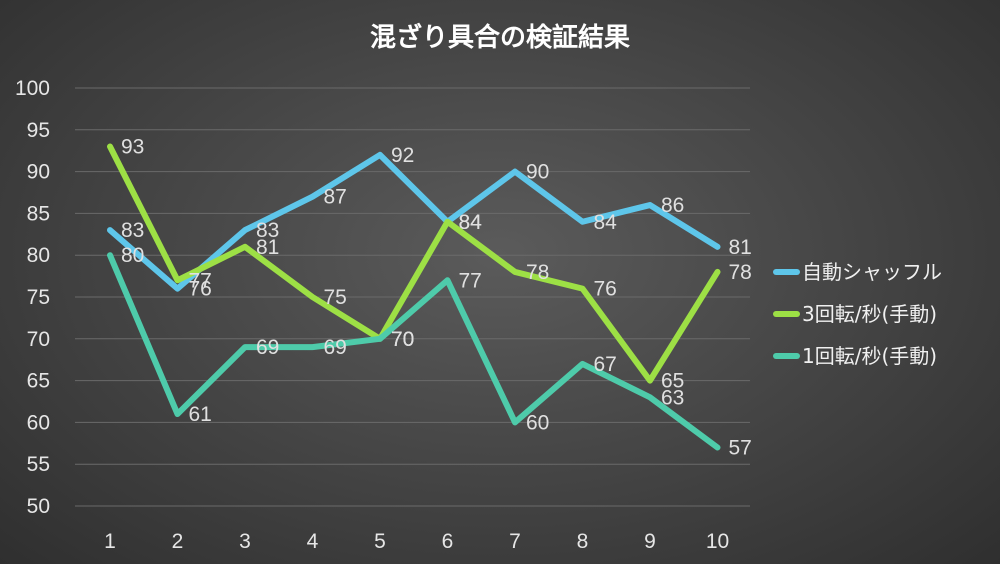 Image resolution: width=1000 pixels, height=564 pixels. What do you see at coordinates (650, 541) in the screenshot?
I see `x-tick-label: 9` at bounding box center [650, 541].